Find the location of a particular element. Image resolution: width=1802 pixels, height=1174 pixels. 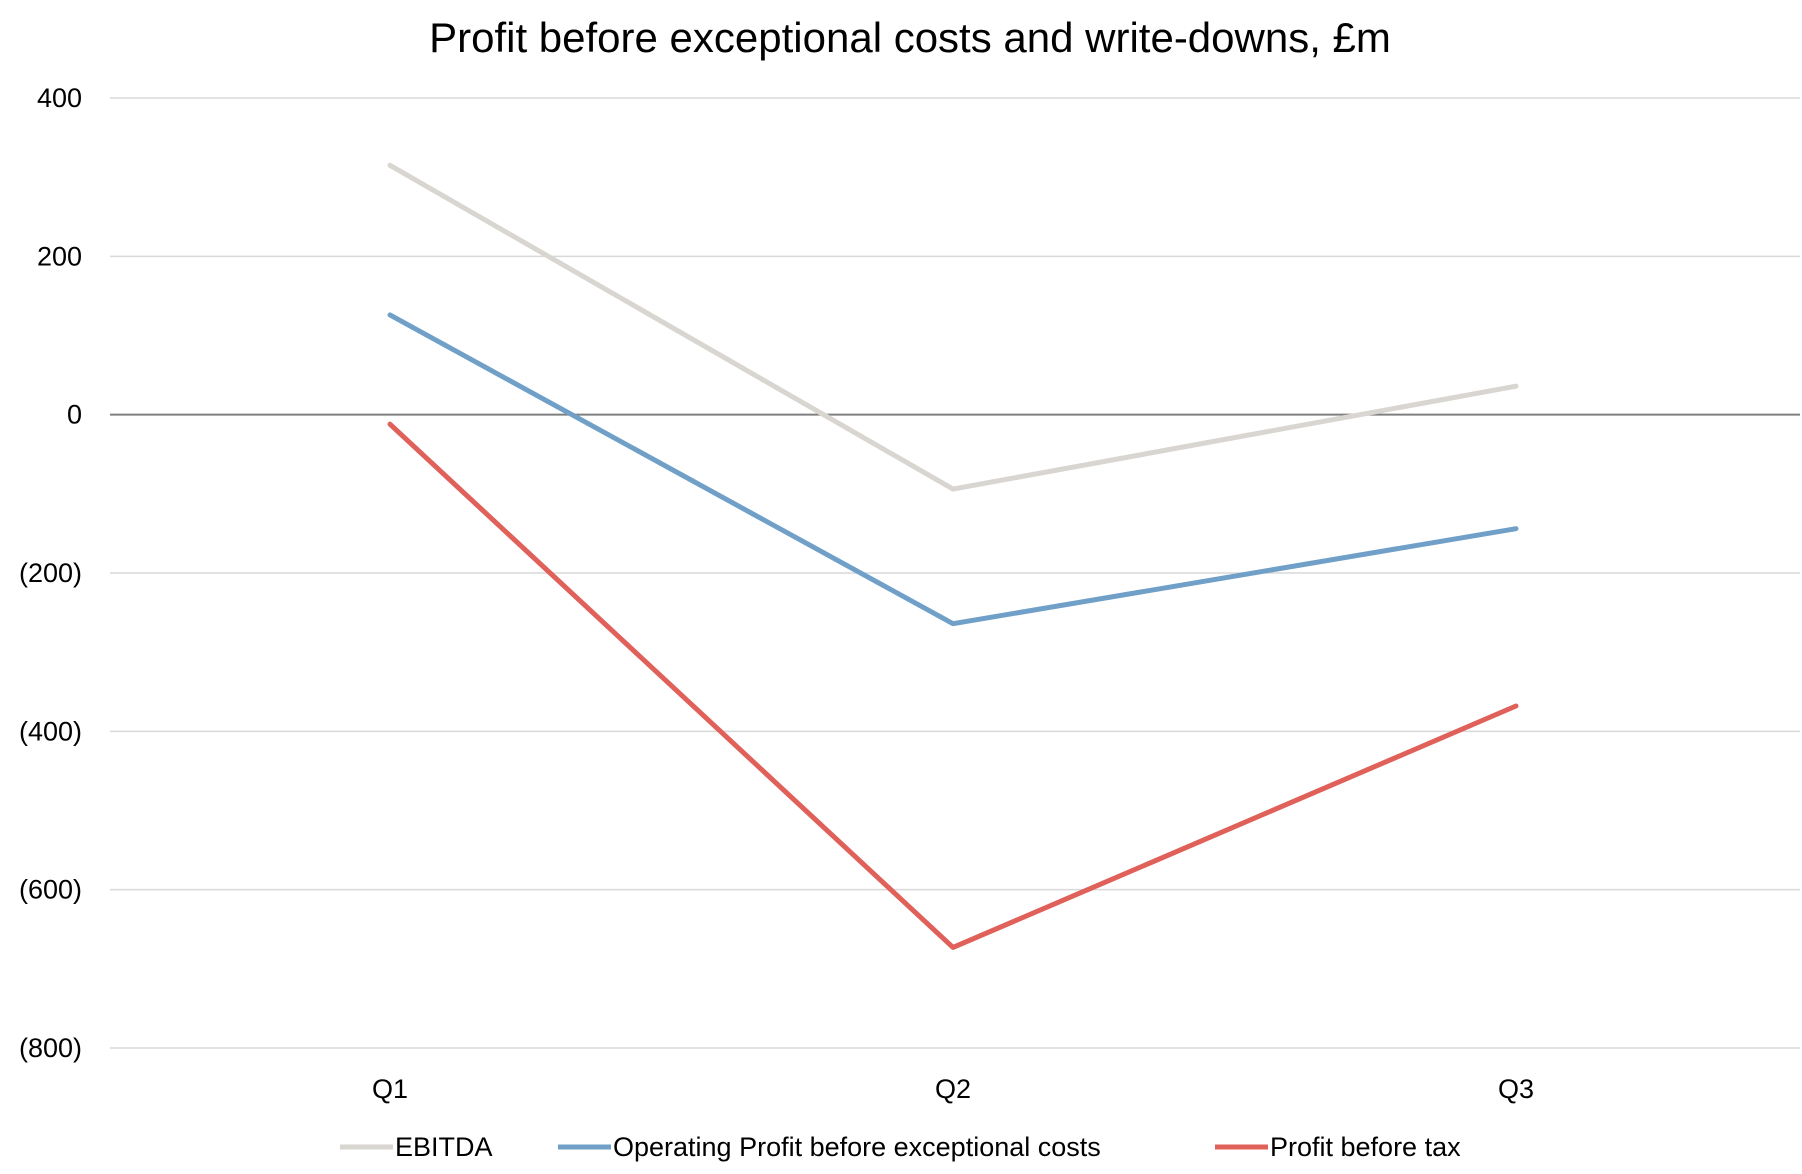

x-tick-label: Q2 is located at coordinates (953, 1089).